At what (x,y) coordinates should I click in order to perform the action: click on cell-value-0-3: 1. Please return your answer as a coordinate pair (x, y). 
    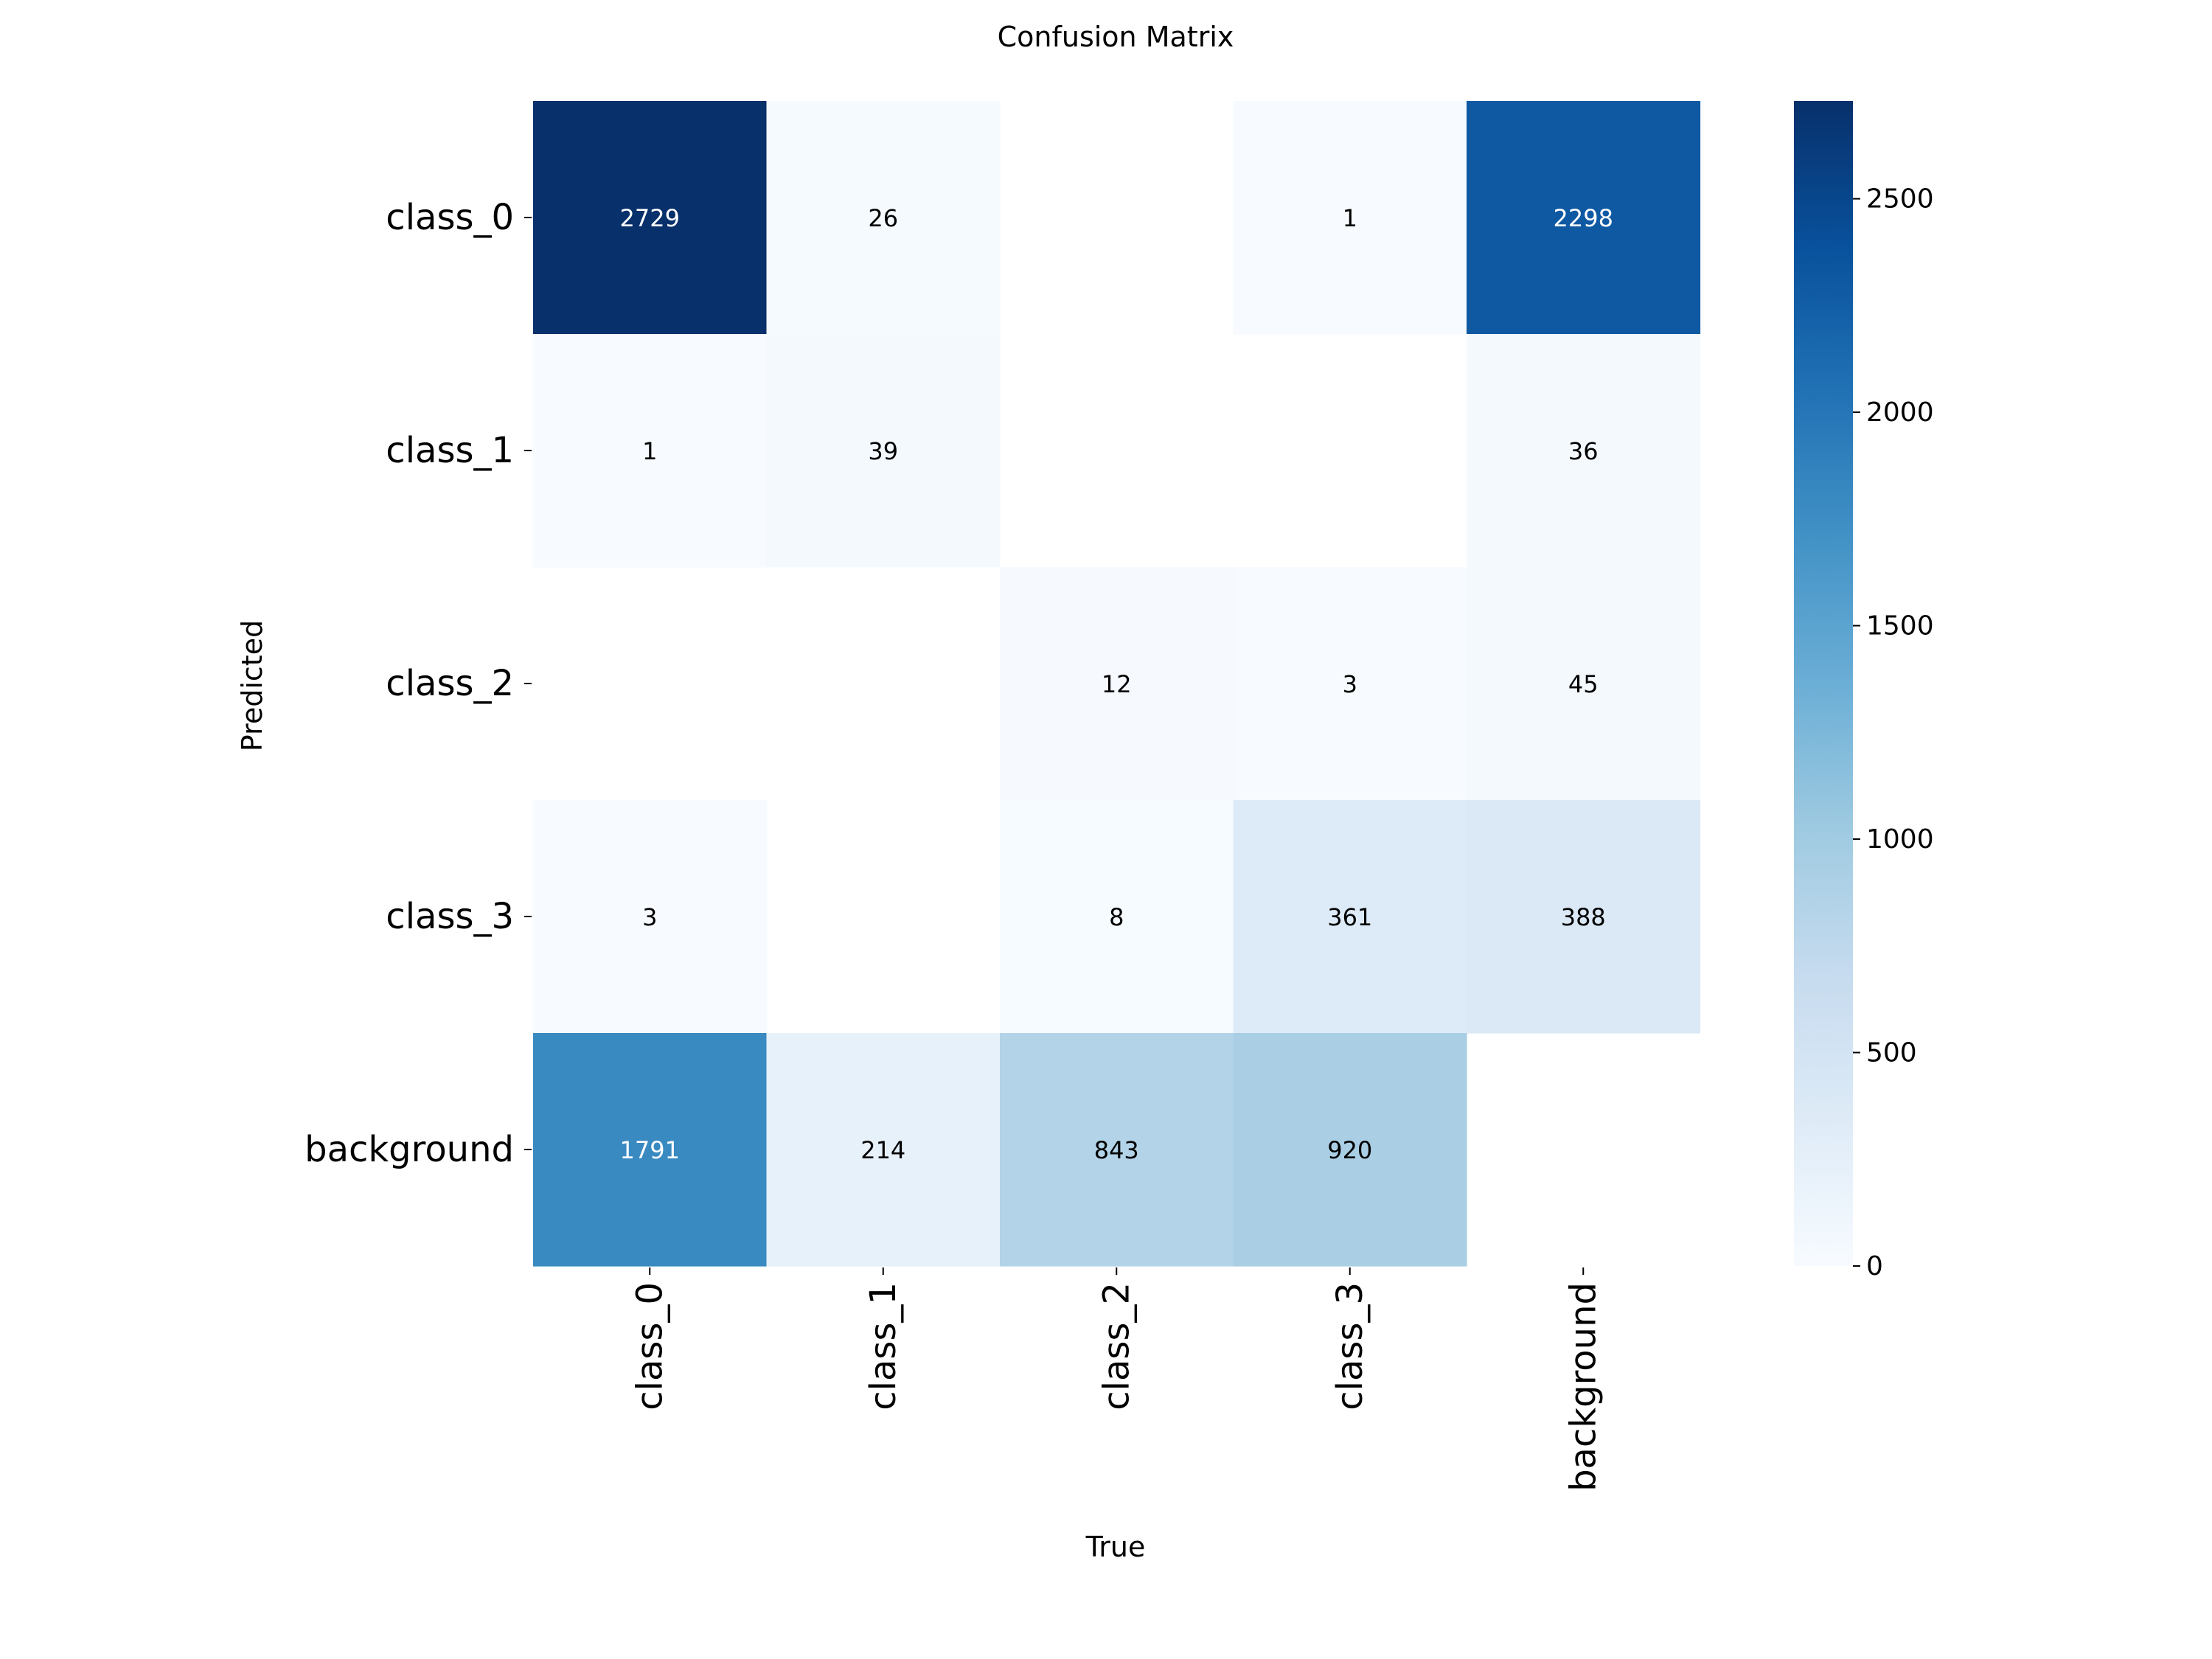
    Looking at the image, I should click on (1350, 218).